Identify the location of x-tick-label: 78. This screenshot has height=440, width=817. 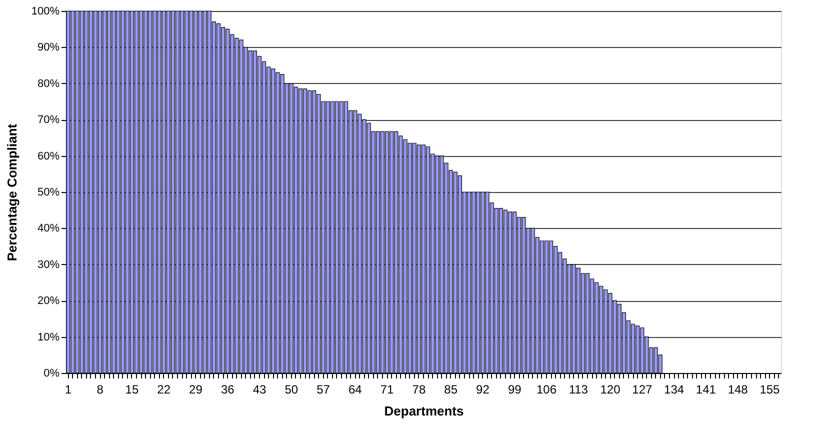
(419, 389).